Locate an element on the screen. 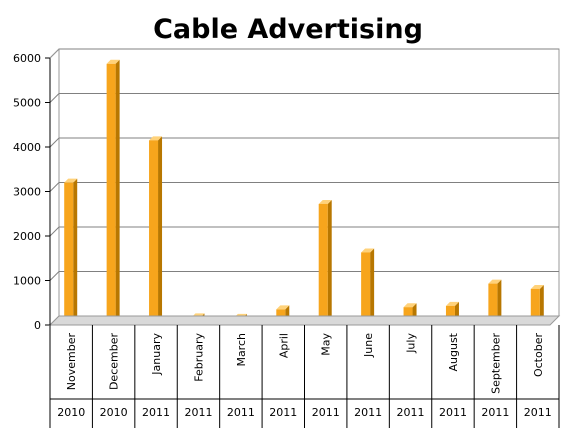 Image resolution: width=576 pixels, height=431 pixels. x-tick-label: April is located at coordinates (283, 345).